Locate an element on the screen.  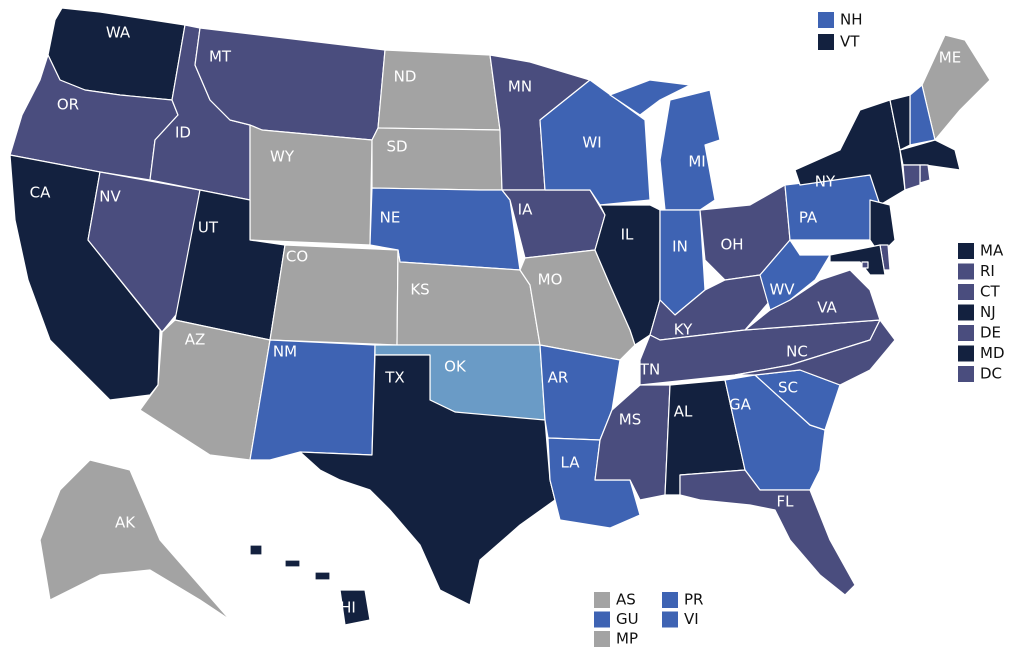
state-label: LA is located at coordinates (571, 463).